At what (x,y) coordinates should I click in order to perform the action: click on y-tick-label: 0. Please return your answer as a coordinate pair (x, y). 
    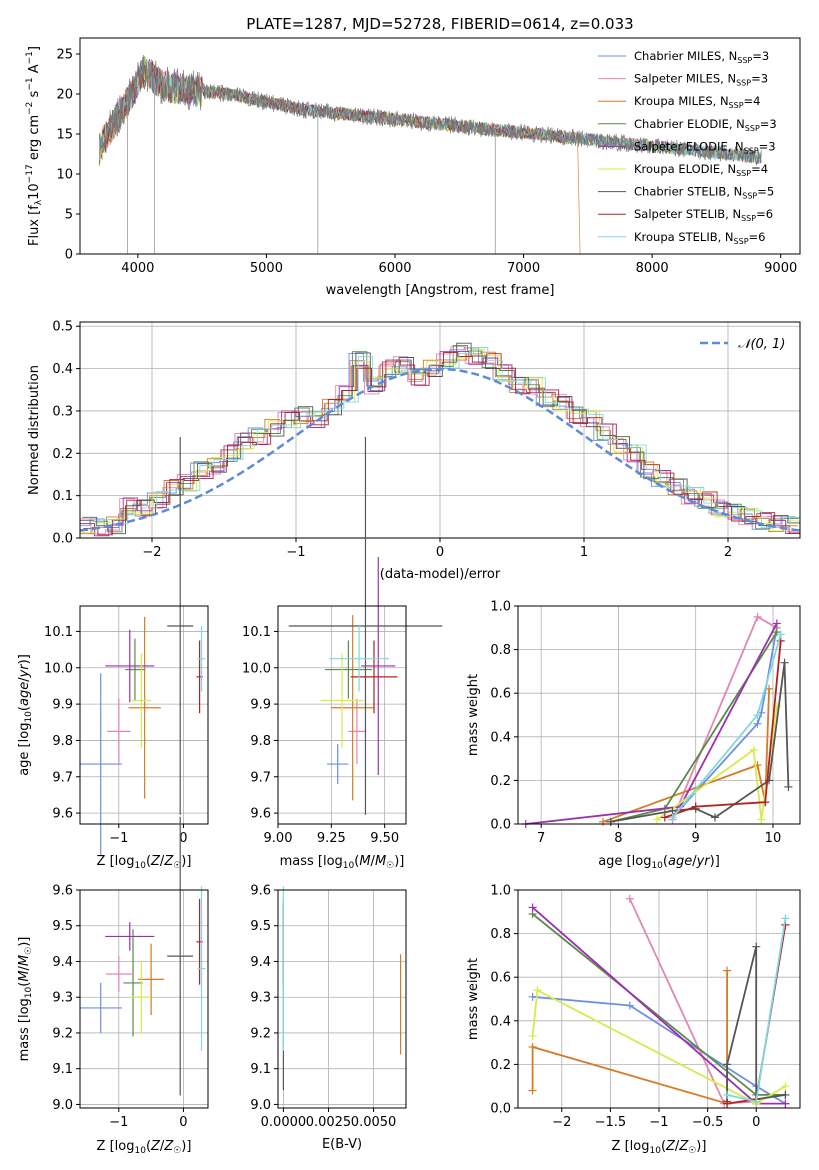
    Looking at the image, I should click on (69, 255).